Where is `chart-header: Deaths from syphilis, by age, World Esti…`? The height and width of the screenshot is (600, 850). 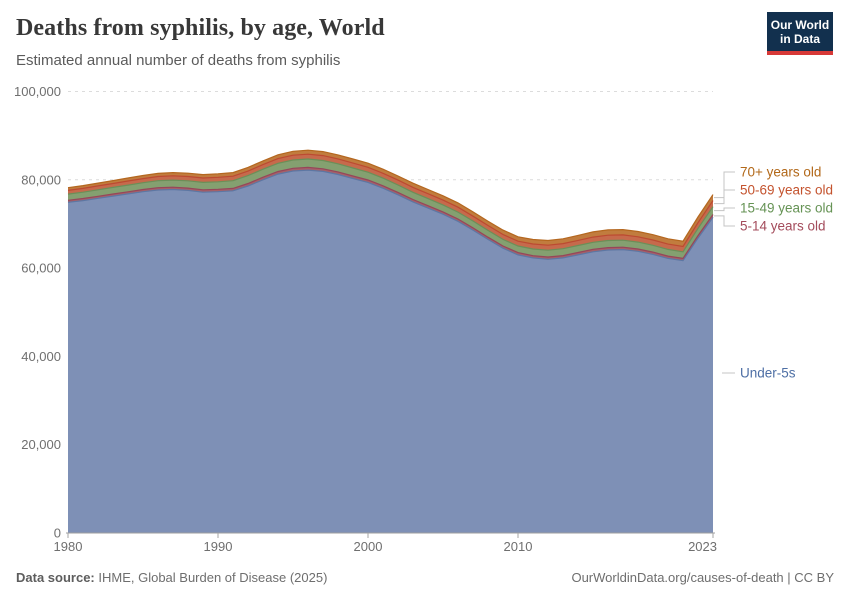 chart-header: Deaths from syphilis, by age, World Esti… is located at coordinates (425, 40).